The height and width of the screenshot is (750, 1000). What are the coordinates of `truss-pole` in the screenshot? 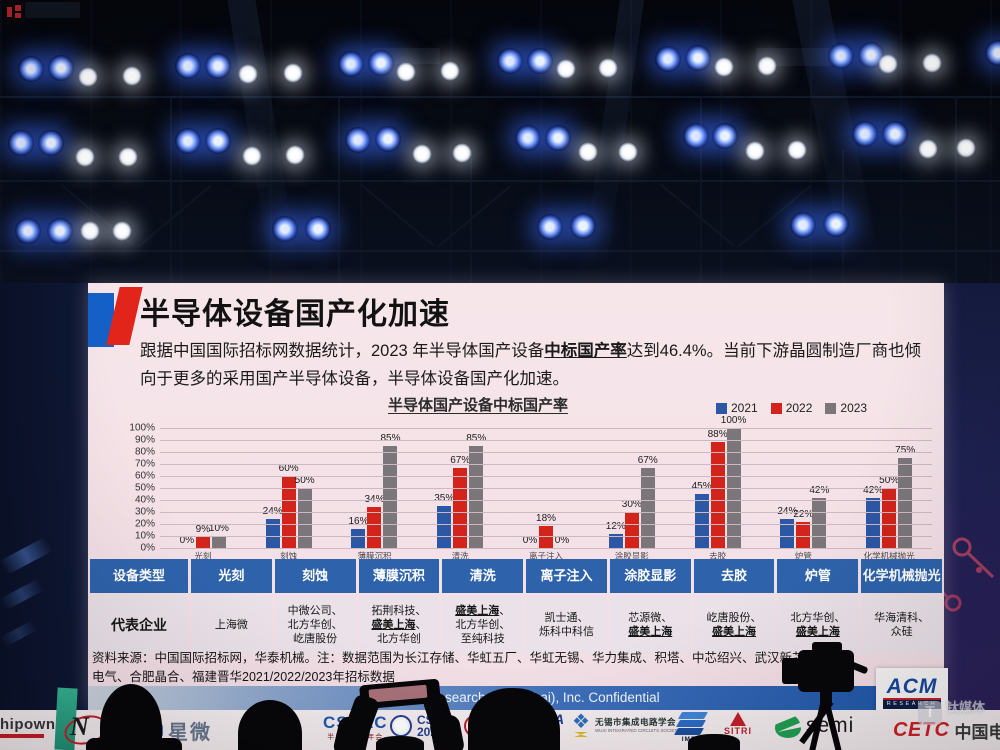 It's located at (956, 190).